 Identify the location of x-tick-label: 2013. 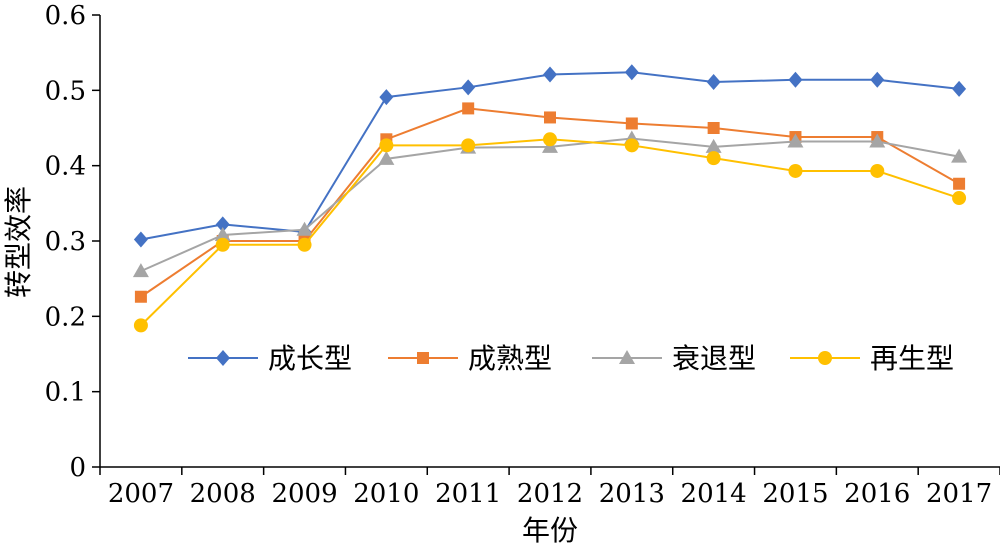
(632, 494).